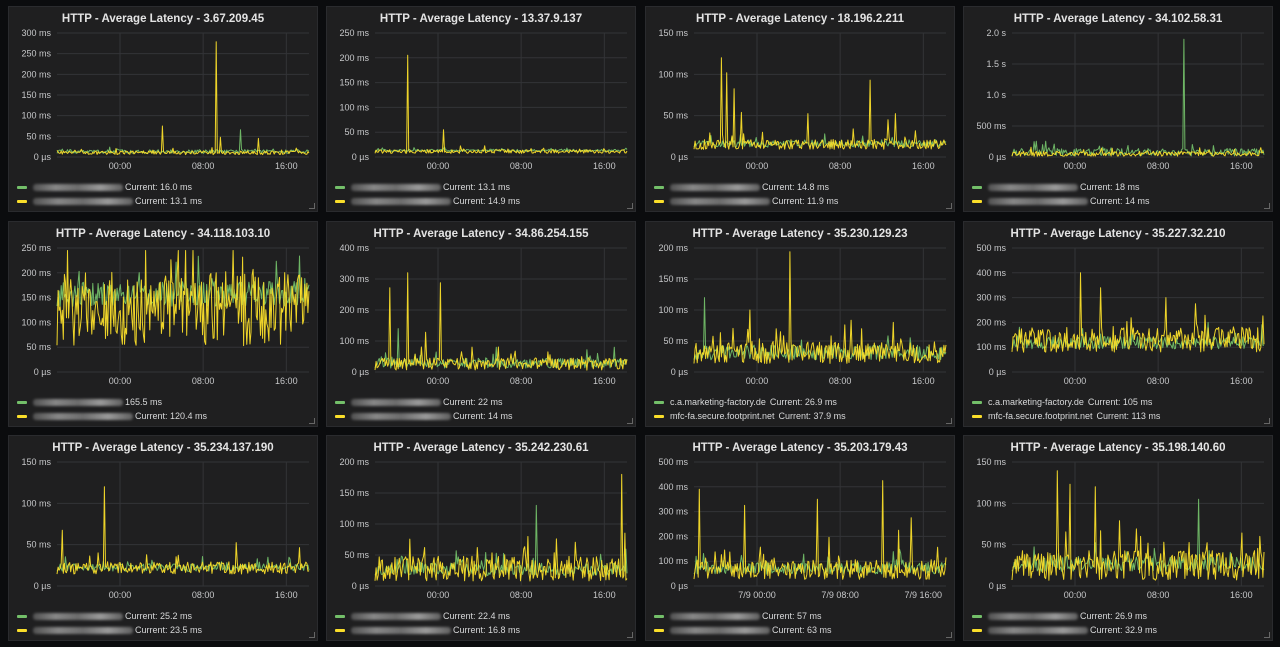  Describe the element at coordinates (163, 234) in the screenshot. I see `panel-title: HTTP - Average Latency - 34.118.103.10` at that location.